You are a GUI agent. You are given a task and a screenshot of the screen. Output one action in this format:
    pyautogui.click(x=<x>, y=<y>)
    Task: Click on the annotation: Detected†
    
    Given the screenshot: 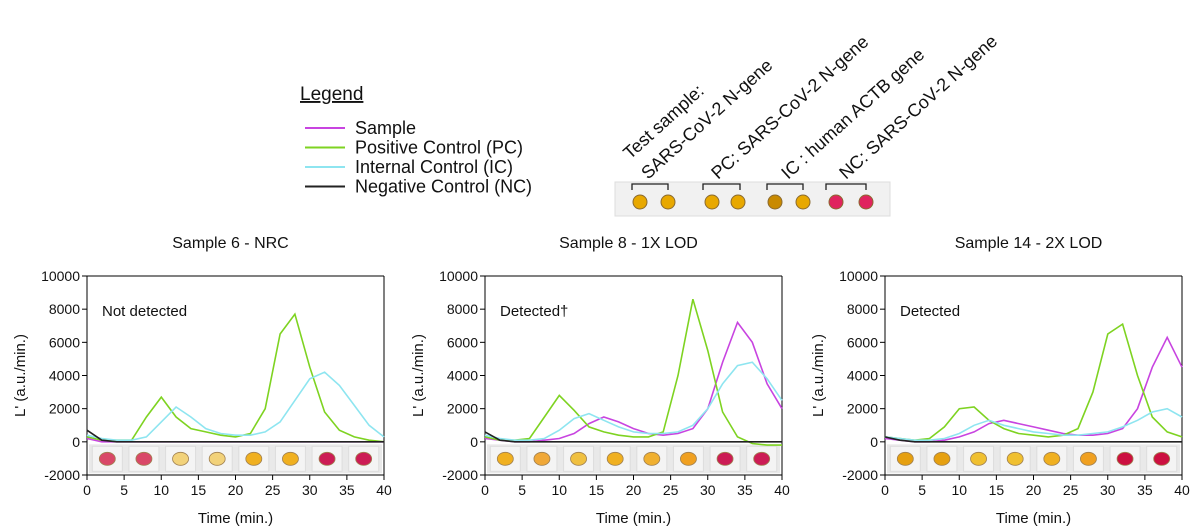 What is the action you would take?
    pyautogui.click(x=534, y=311)
    